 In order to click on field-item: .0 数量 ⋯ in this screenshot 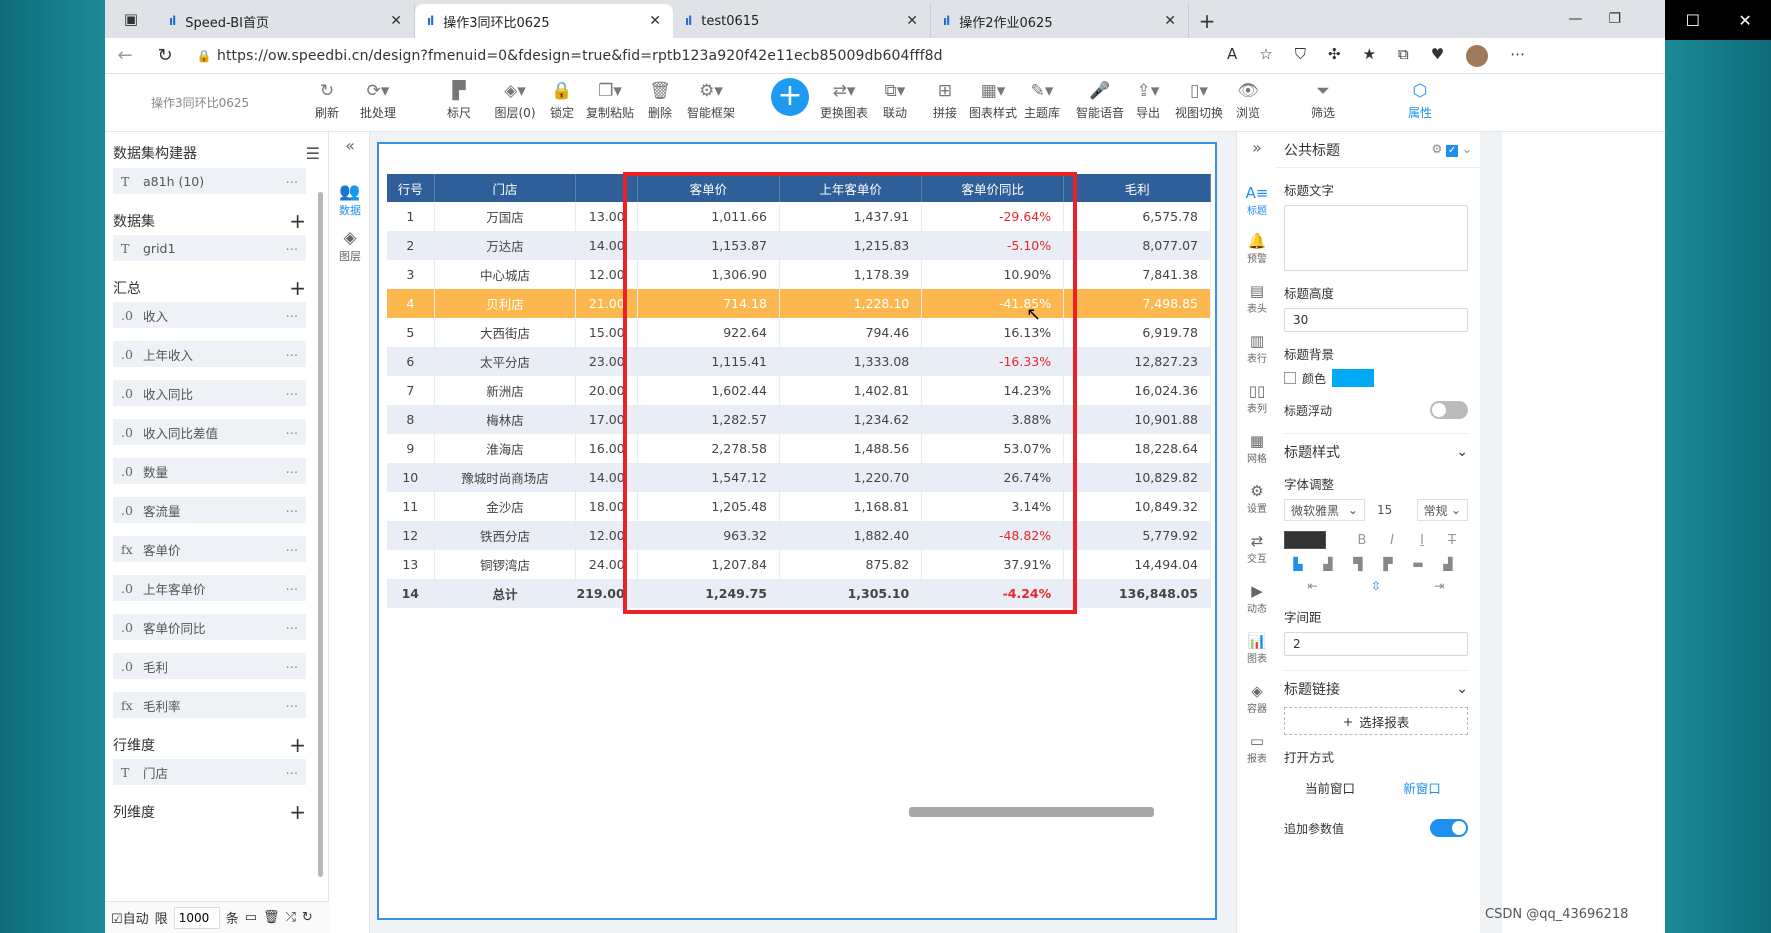, I will do `click(209, 471)`.